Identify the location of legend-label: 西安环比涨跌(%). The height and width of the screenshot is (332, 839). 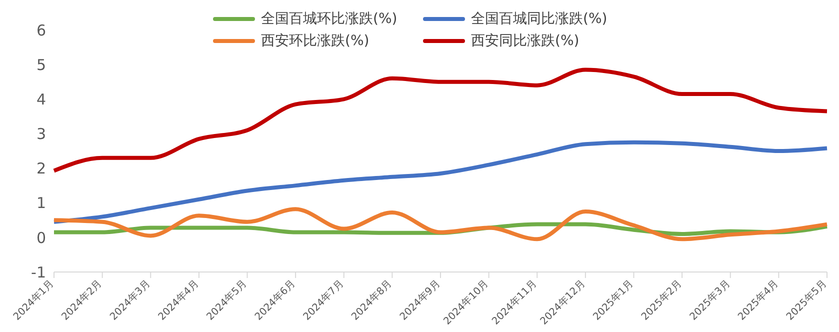
(315, 41).